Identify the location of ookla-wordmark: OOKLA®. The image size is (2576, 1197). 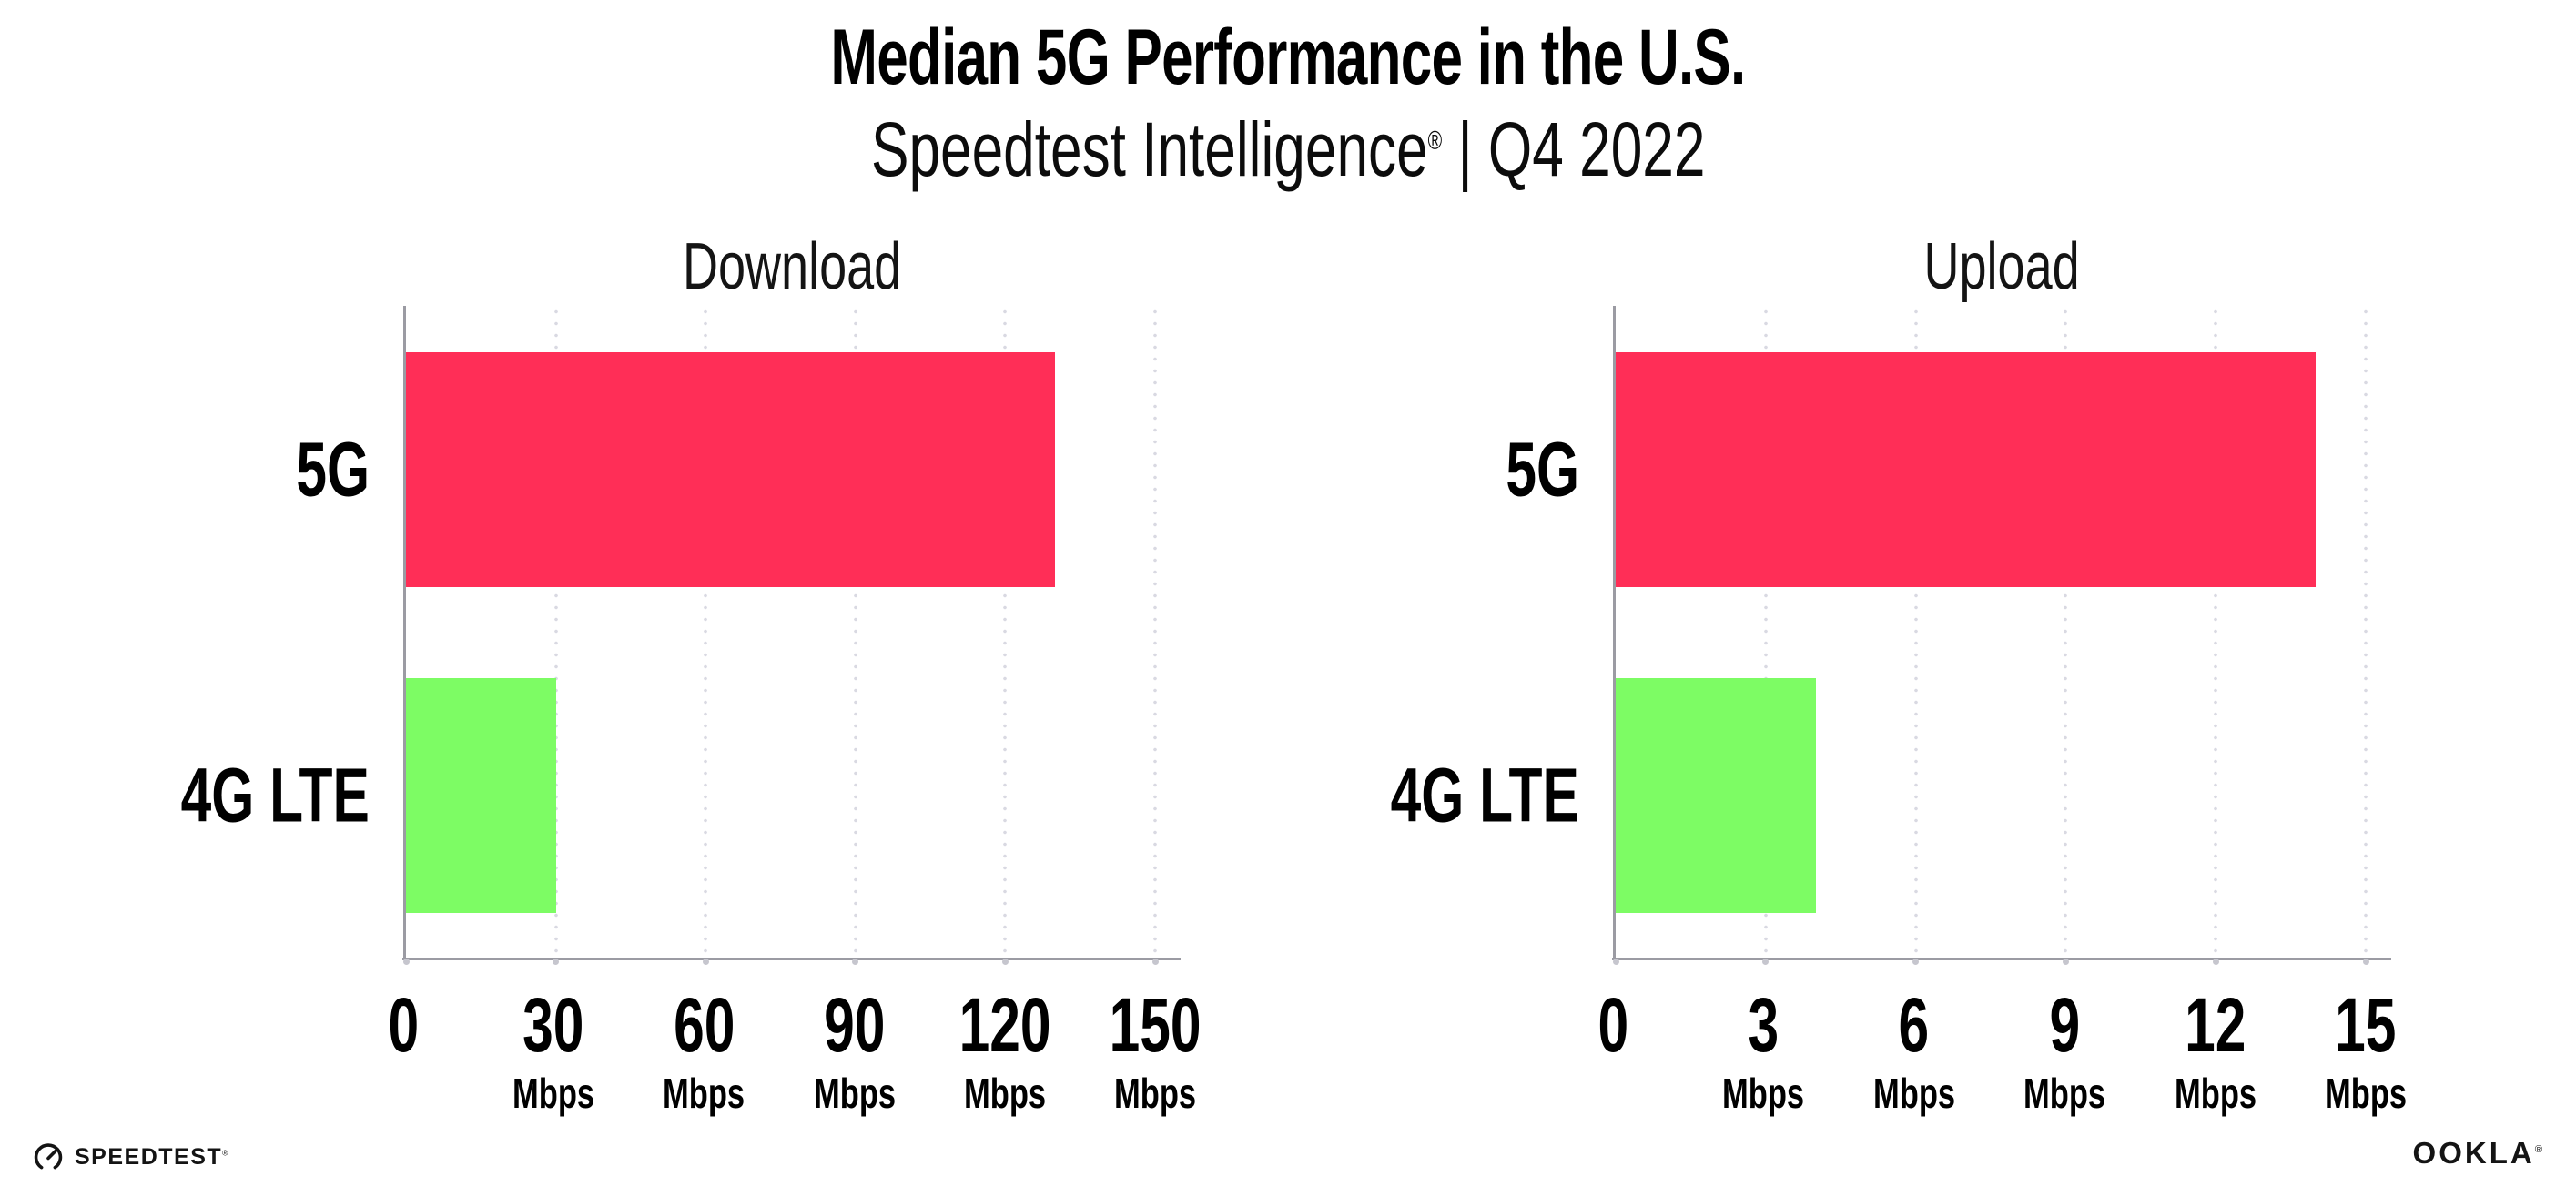
(2479, 1153).